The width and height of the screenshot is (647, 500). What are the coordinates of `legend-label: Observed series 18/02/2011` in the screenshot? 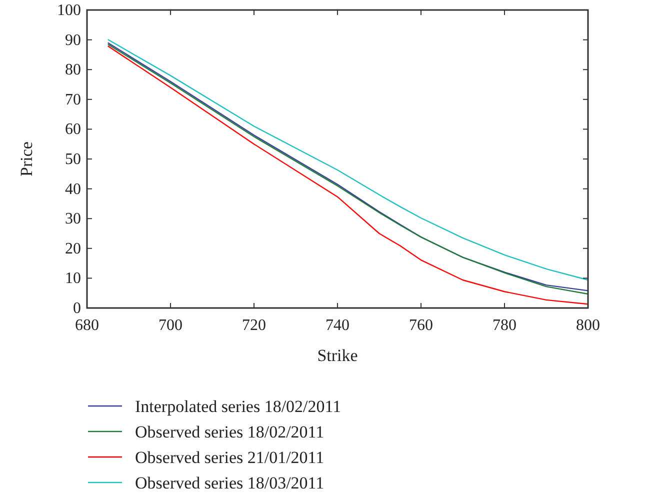 It's located at (229, 432).